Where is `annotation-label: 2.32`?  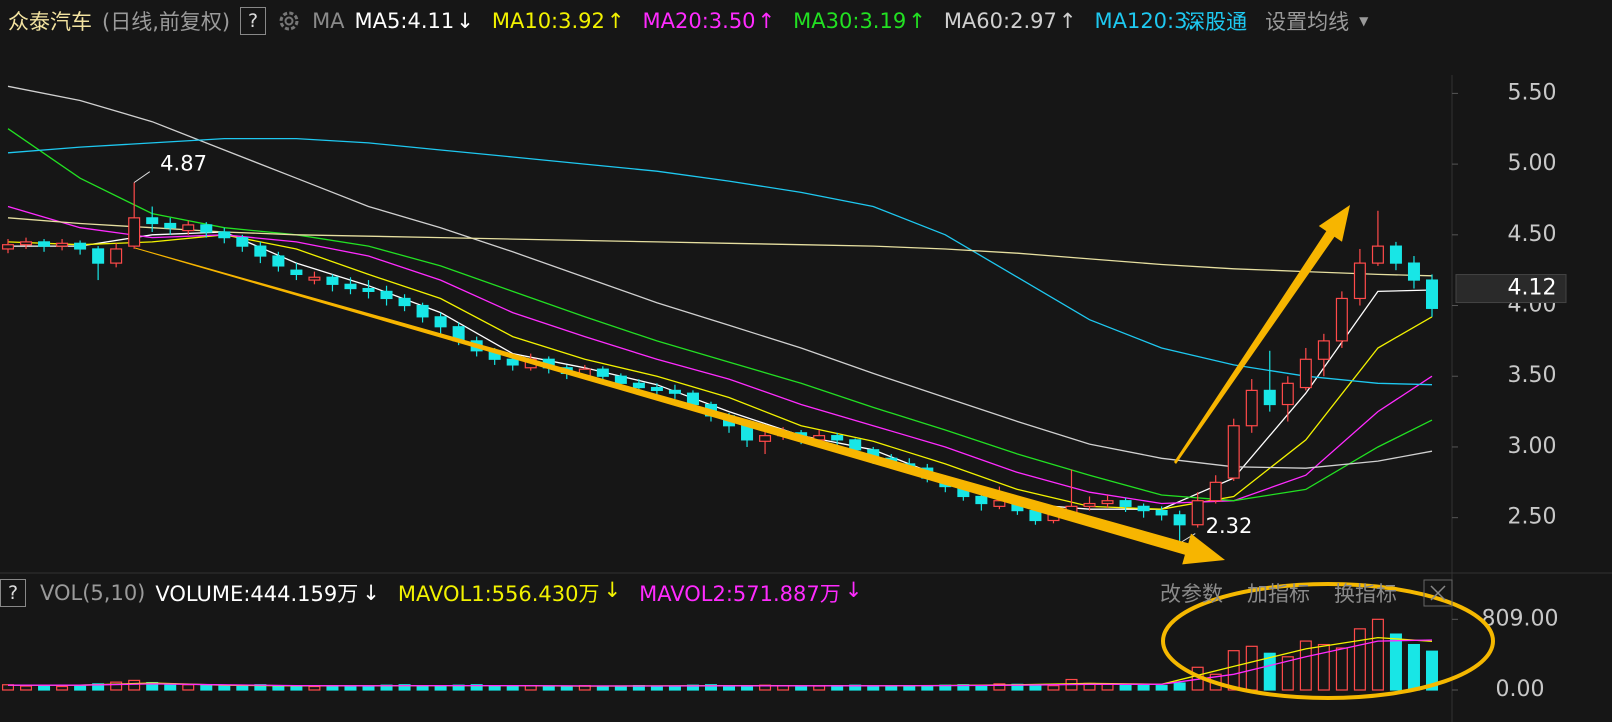
annotation-label: 2.32 is located at coordinates (1229, 526).